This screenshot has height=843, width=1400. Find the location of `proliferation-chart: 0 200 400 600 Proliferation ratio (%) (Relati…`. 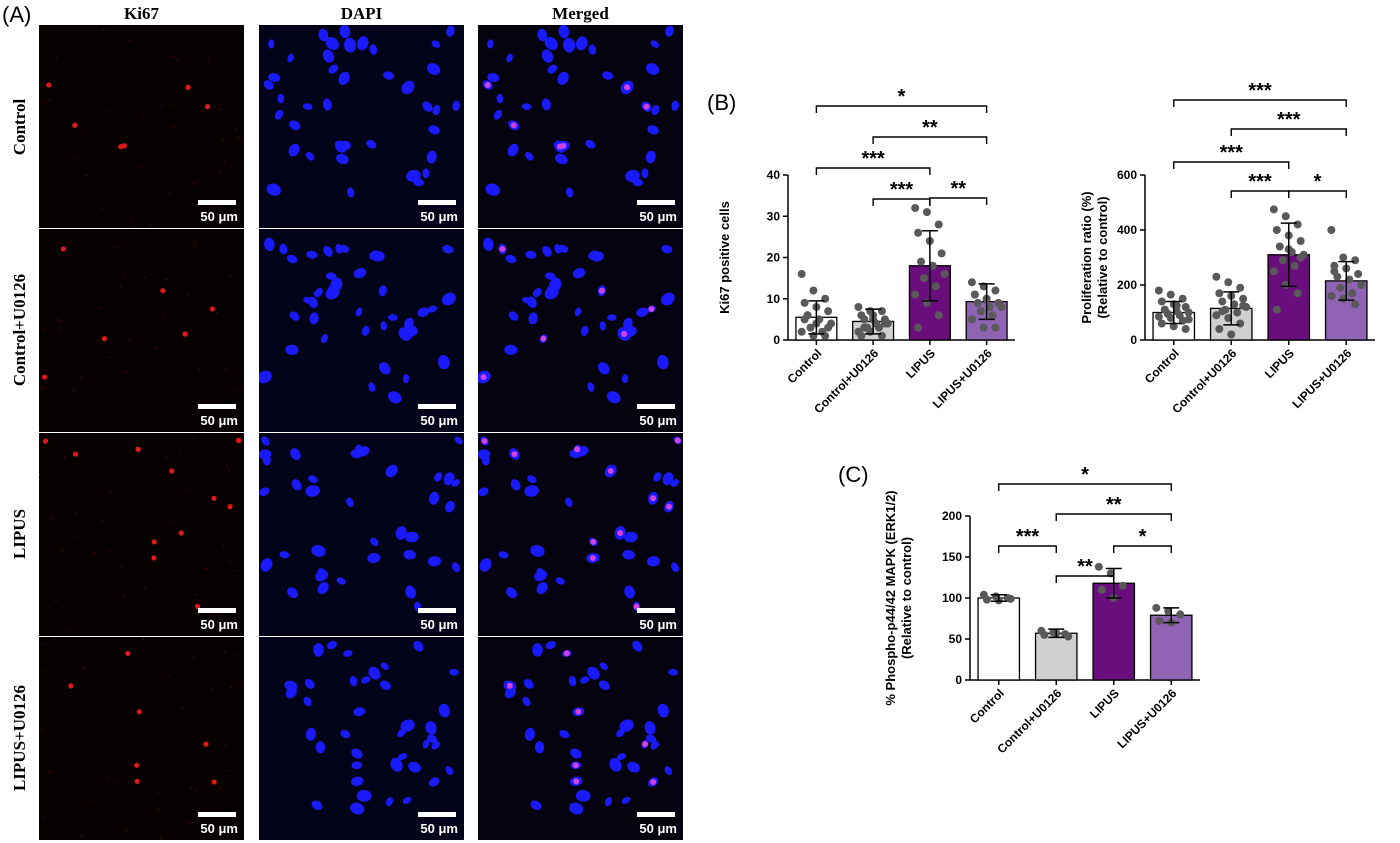

proliferation-chart: 0 200 400 600 Proliferation ratio (%) (Relati… is located at coordinates (1227, 248).